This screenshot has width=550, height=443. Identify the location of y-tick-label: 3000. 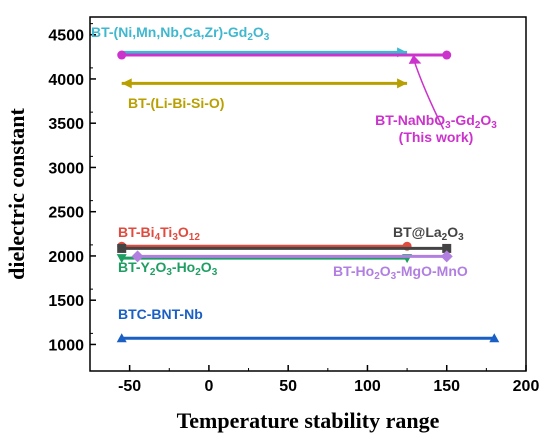
(66, 168).